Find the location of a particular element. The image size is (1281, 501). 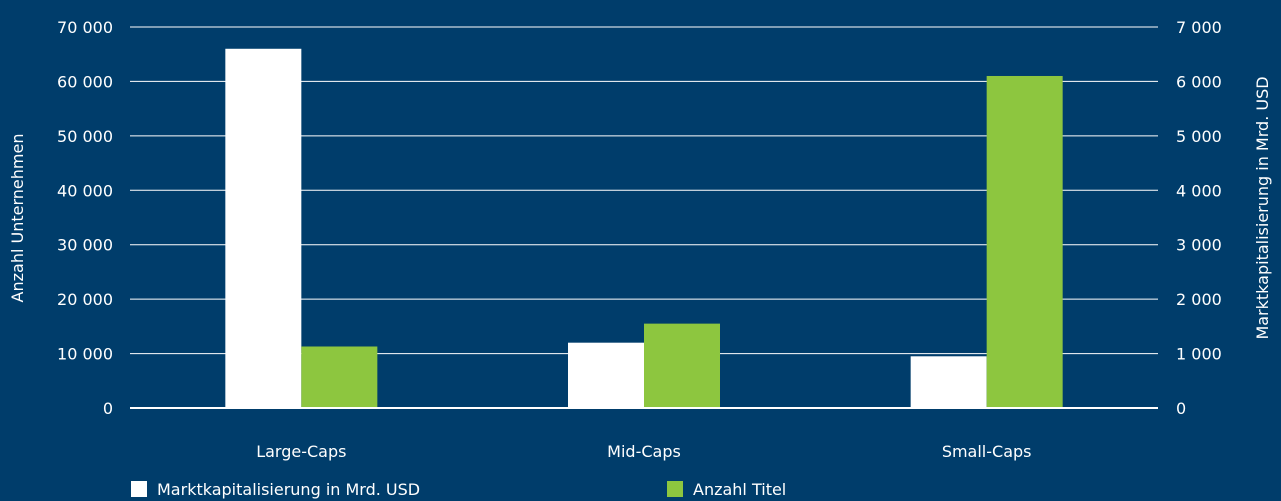

legend-label-market-cap: Marktkapitalisierung in Mrd. USD is located at coordinates (288, 489).